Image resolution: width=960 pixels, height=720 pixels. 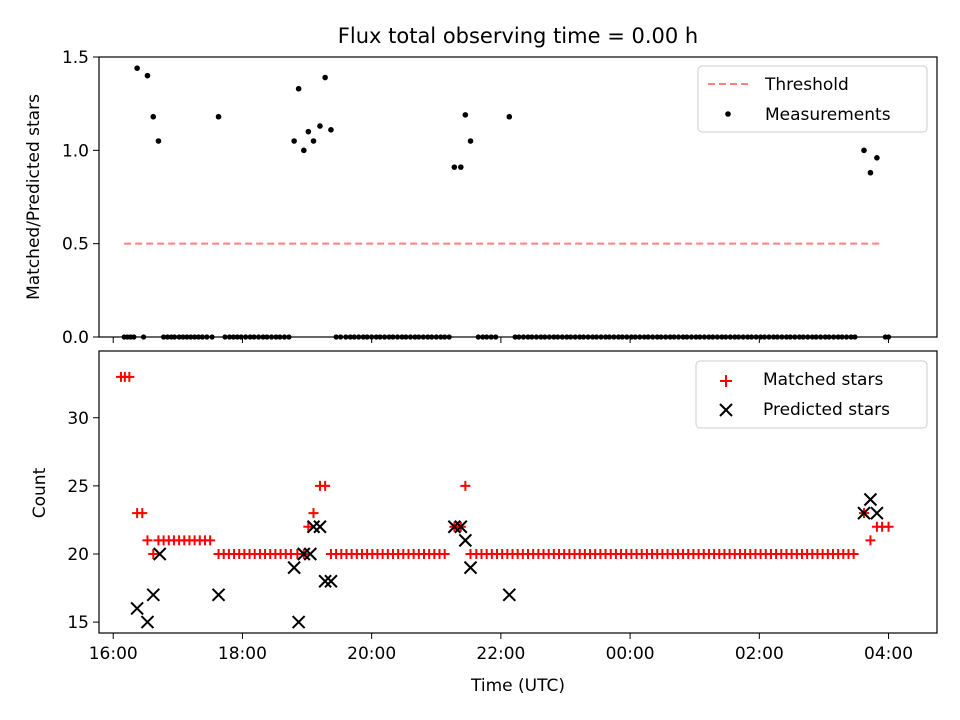 I want to click on count-y-axis-label: Count, so click(x=40, y=492).